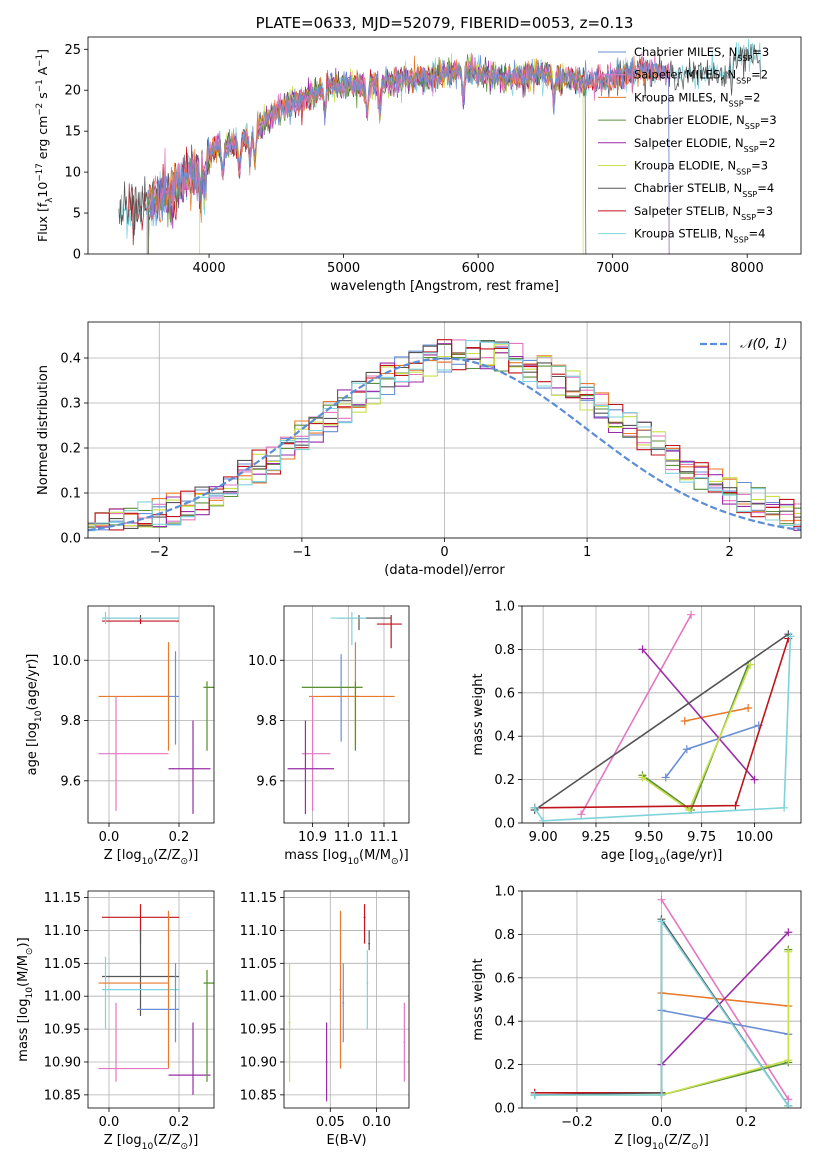  Describe the element at coordinates (724, 998) in the screenshot. I see `weight-series-salpeter_elodie` at that location.